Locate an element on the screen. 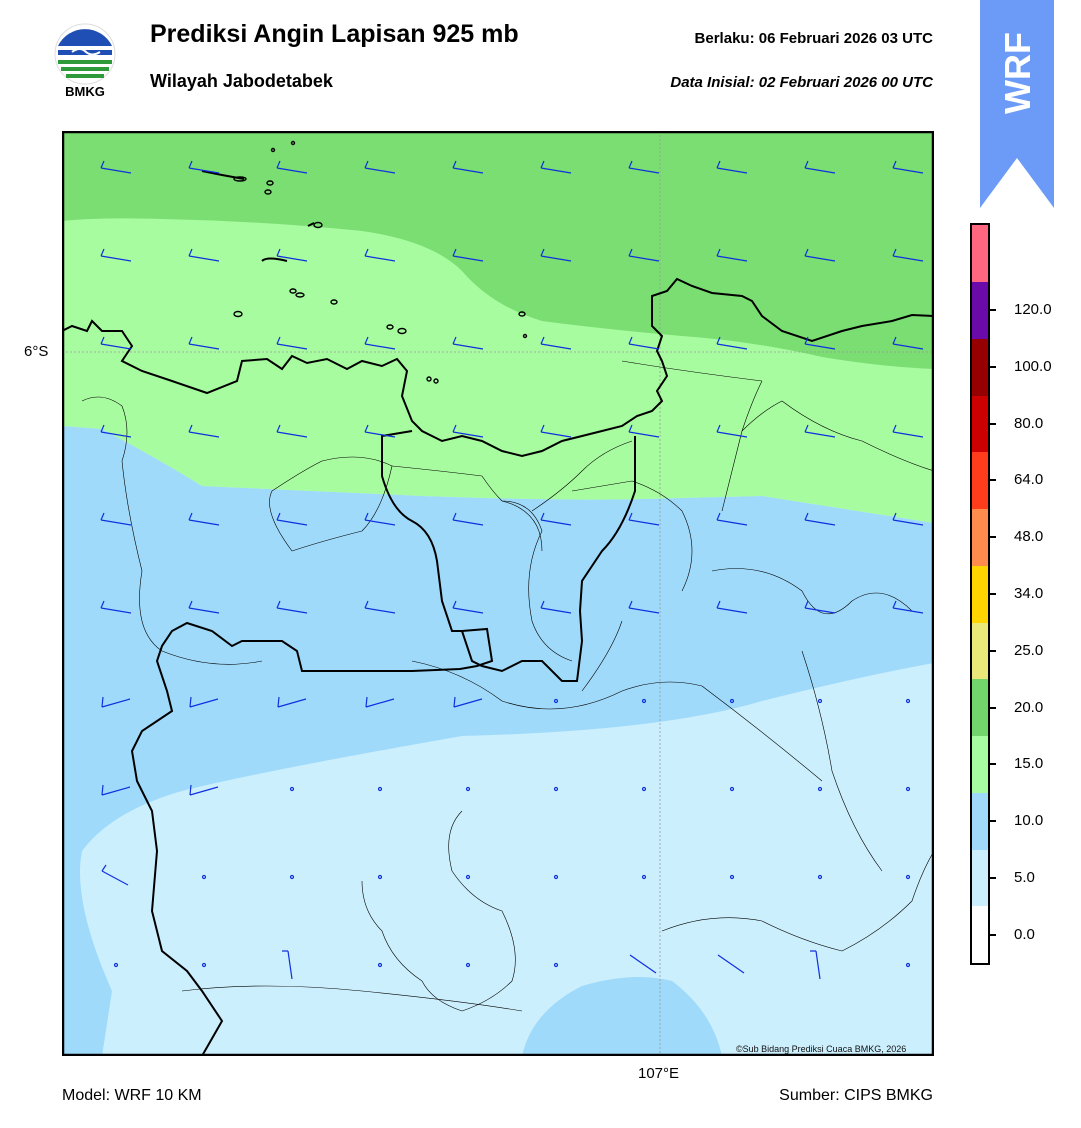 This screenshot has width=1081, height=1128. colorbar-tick-label: 100.0 is located at coordinates (1033, 366).